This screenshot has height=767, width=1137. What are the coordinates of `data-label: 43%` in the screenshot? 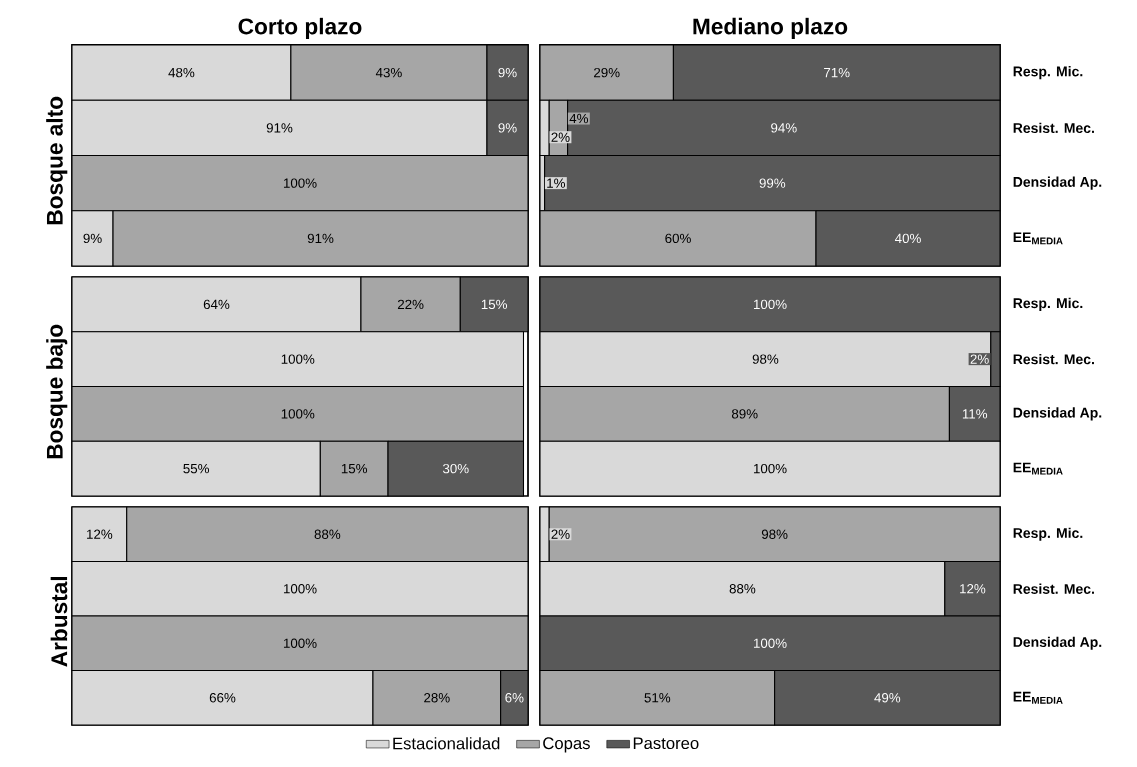 It's located at (388, 72).